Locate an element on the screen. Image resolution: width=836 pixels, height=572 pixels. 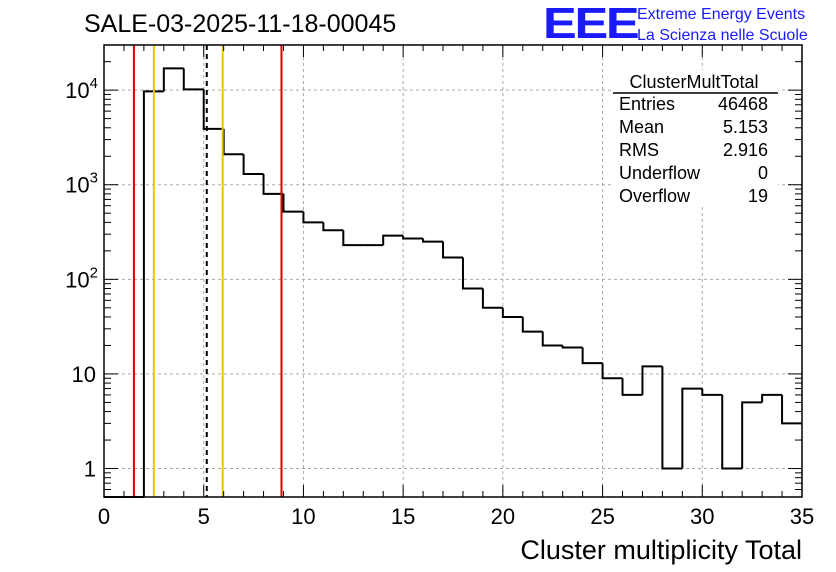
x-tick-label: 15 is located at coordinates (403, 516).